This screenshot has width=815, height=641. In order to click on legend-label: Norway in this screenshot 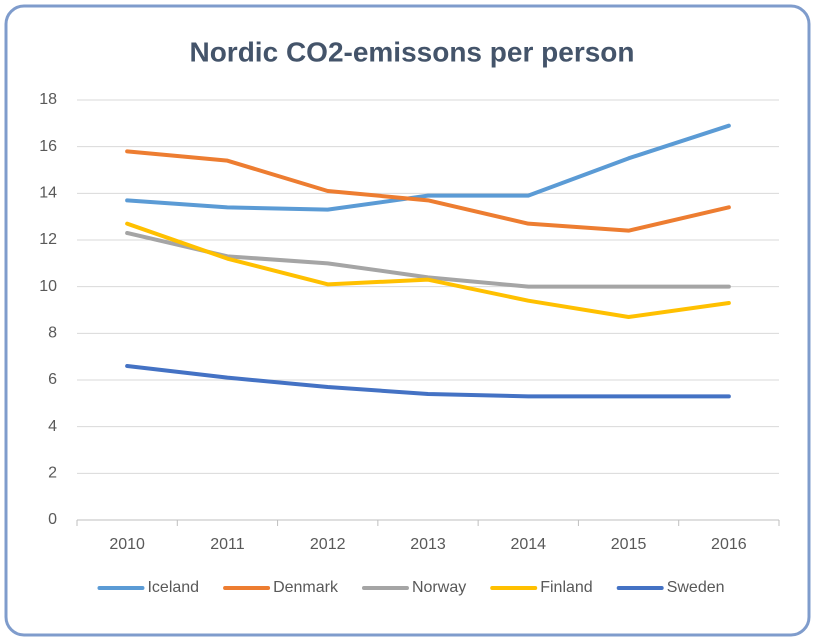, I will do `click(439, 587)`.